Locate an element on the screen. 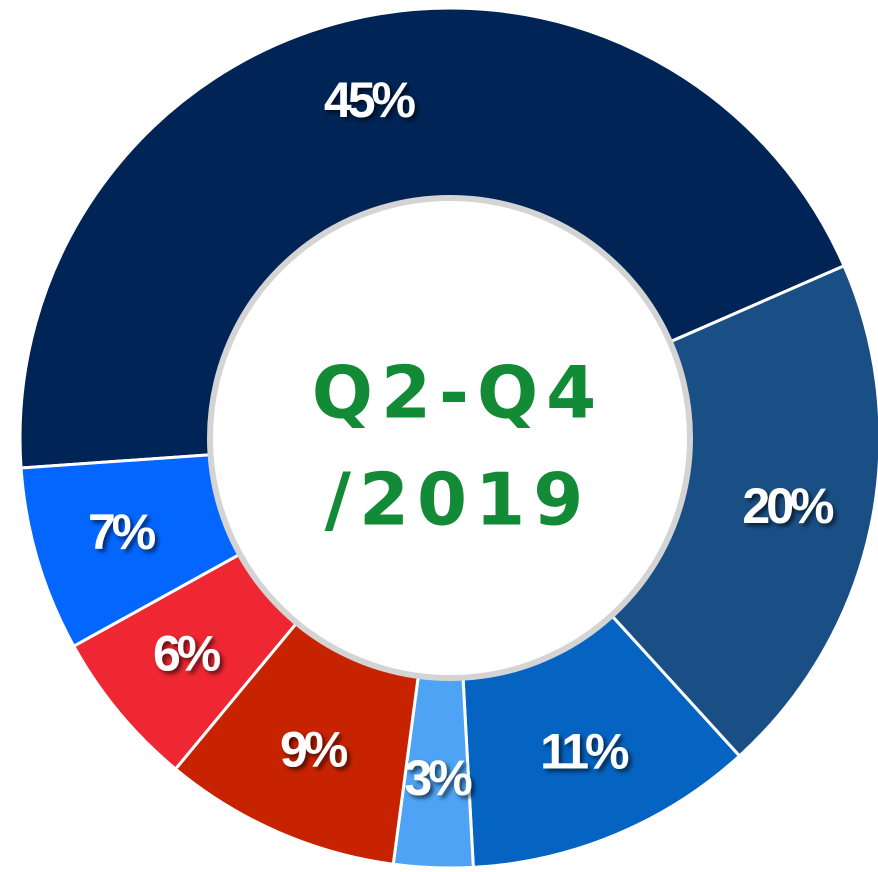  center-text: /2019 is located at coordinates (458, 500).